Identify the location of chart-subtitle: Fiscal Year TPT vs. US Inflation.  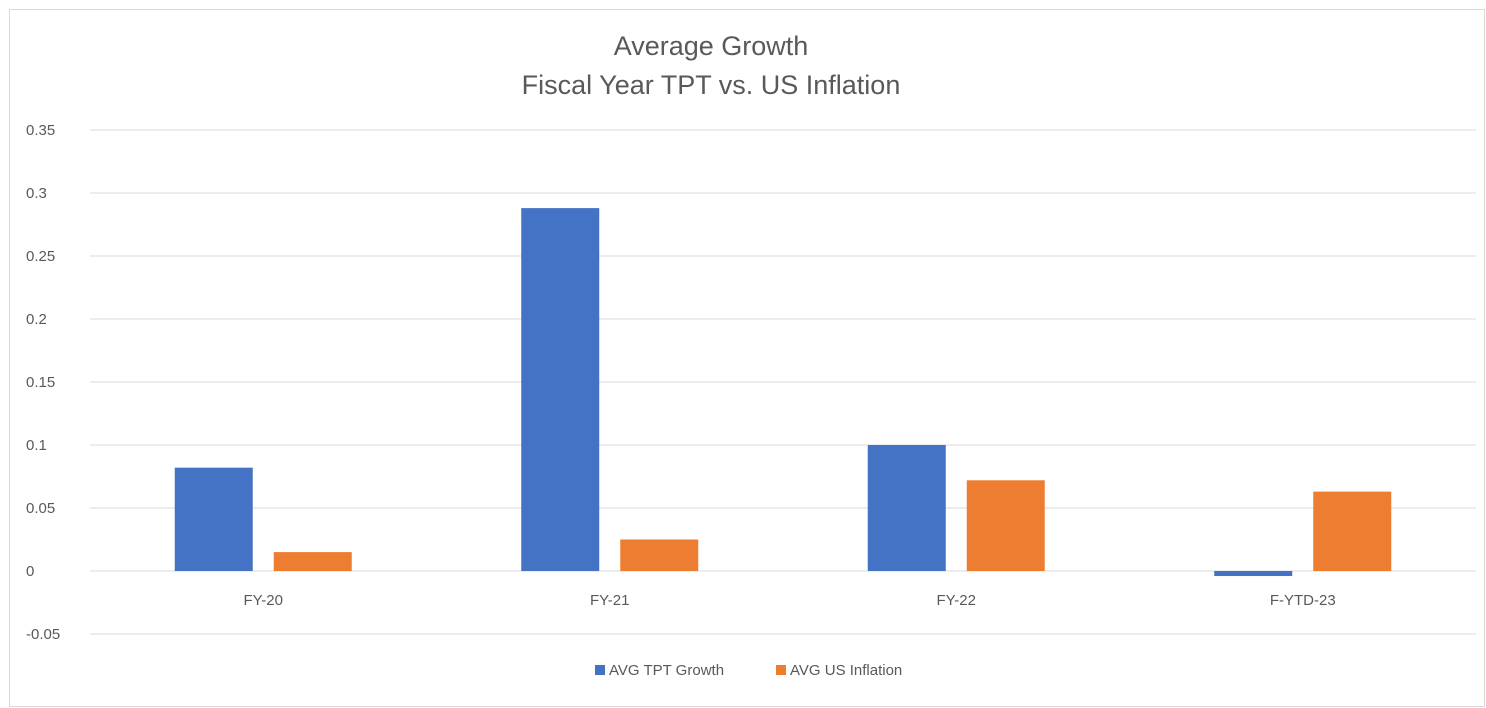
(711, 85).